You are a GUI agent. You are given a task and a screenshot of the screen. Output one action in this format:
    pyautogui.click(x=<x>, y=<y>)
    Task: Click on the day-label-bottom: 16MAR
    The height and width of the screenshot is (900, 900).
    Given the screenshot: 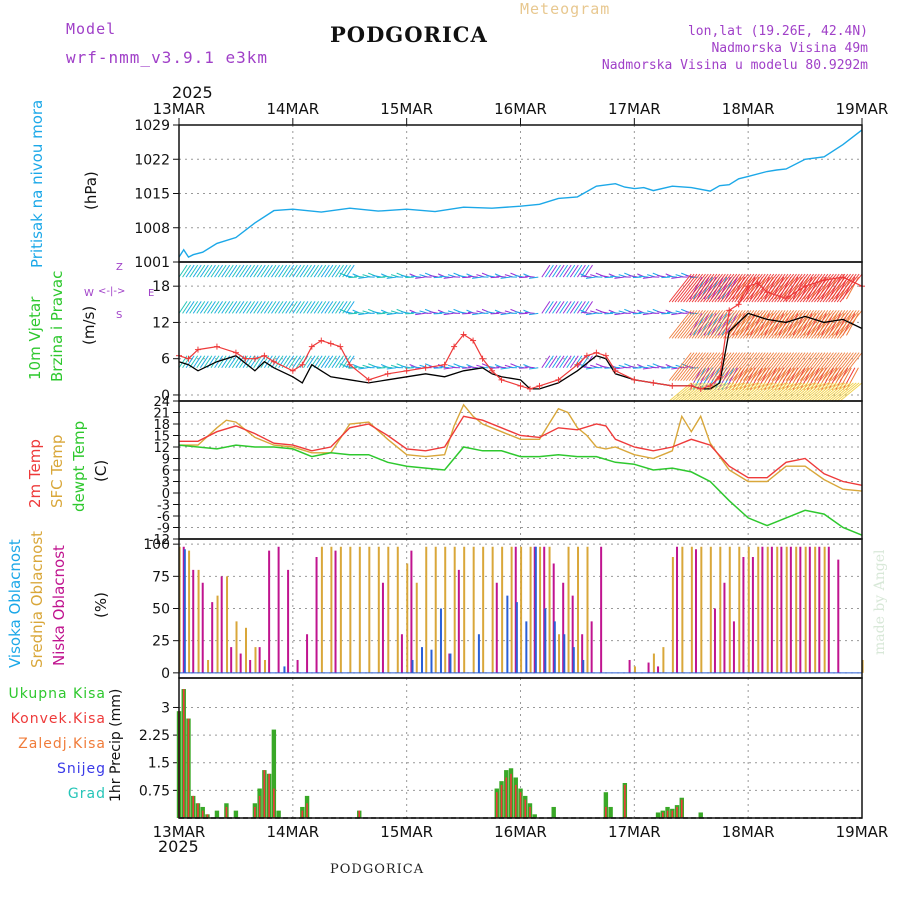 What is the action you would take?
    pyautogui.click(x=520, y=832)
    